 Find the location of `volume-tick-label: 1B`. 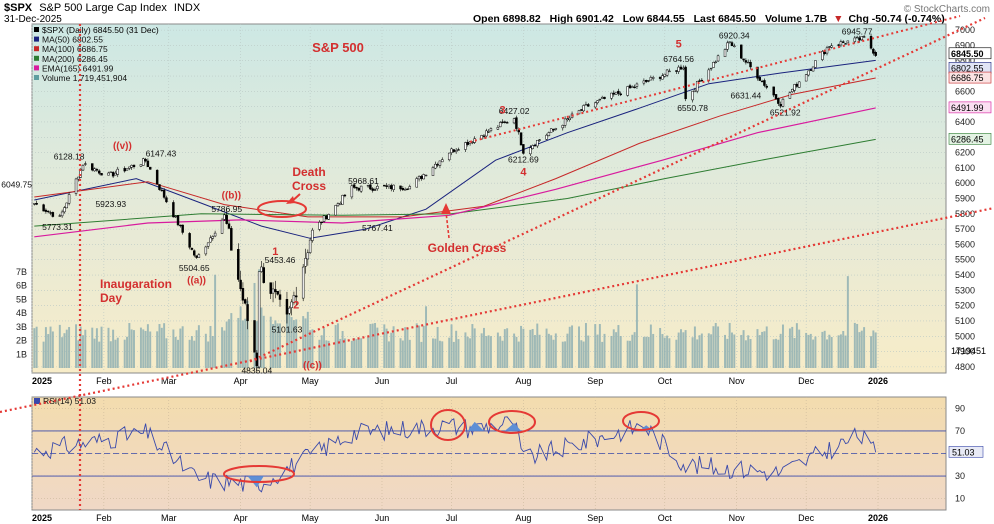

volume-tick-label: 1B is located at coordinates (21, 354).